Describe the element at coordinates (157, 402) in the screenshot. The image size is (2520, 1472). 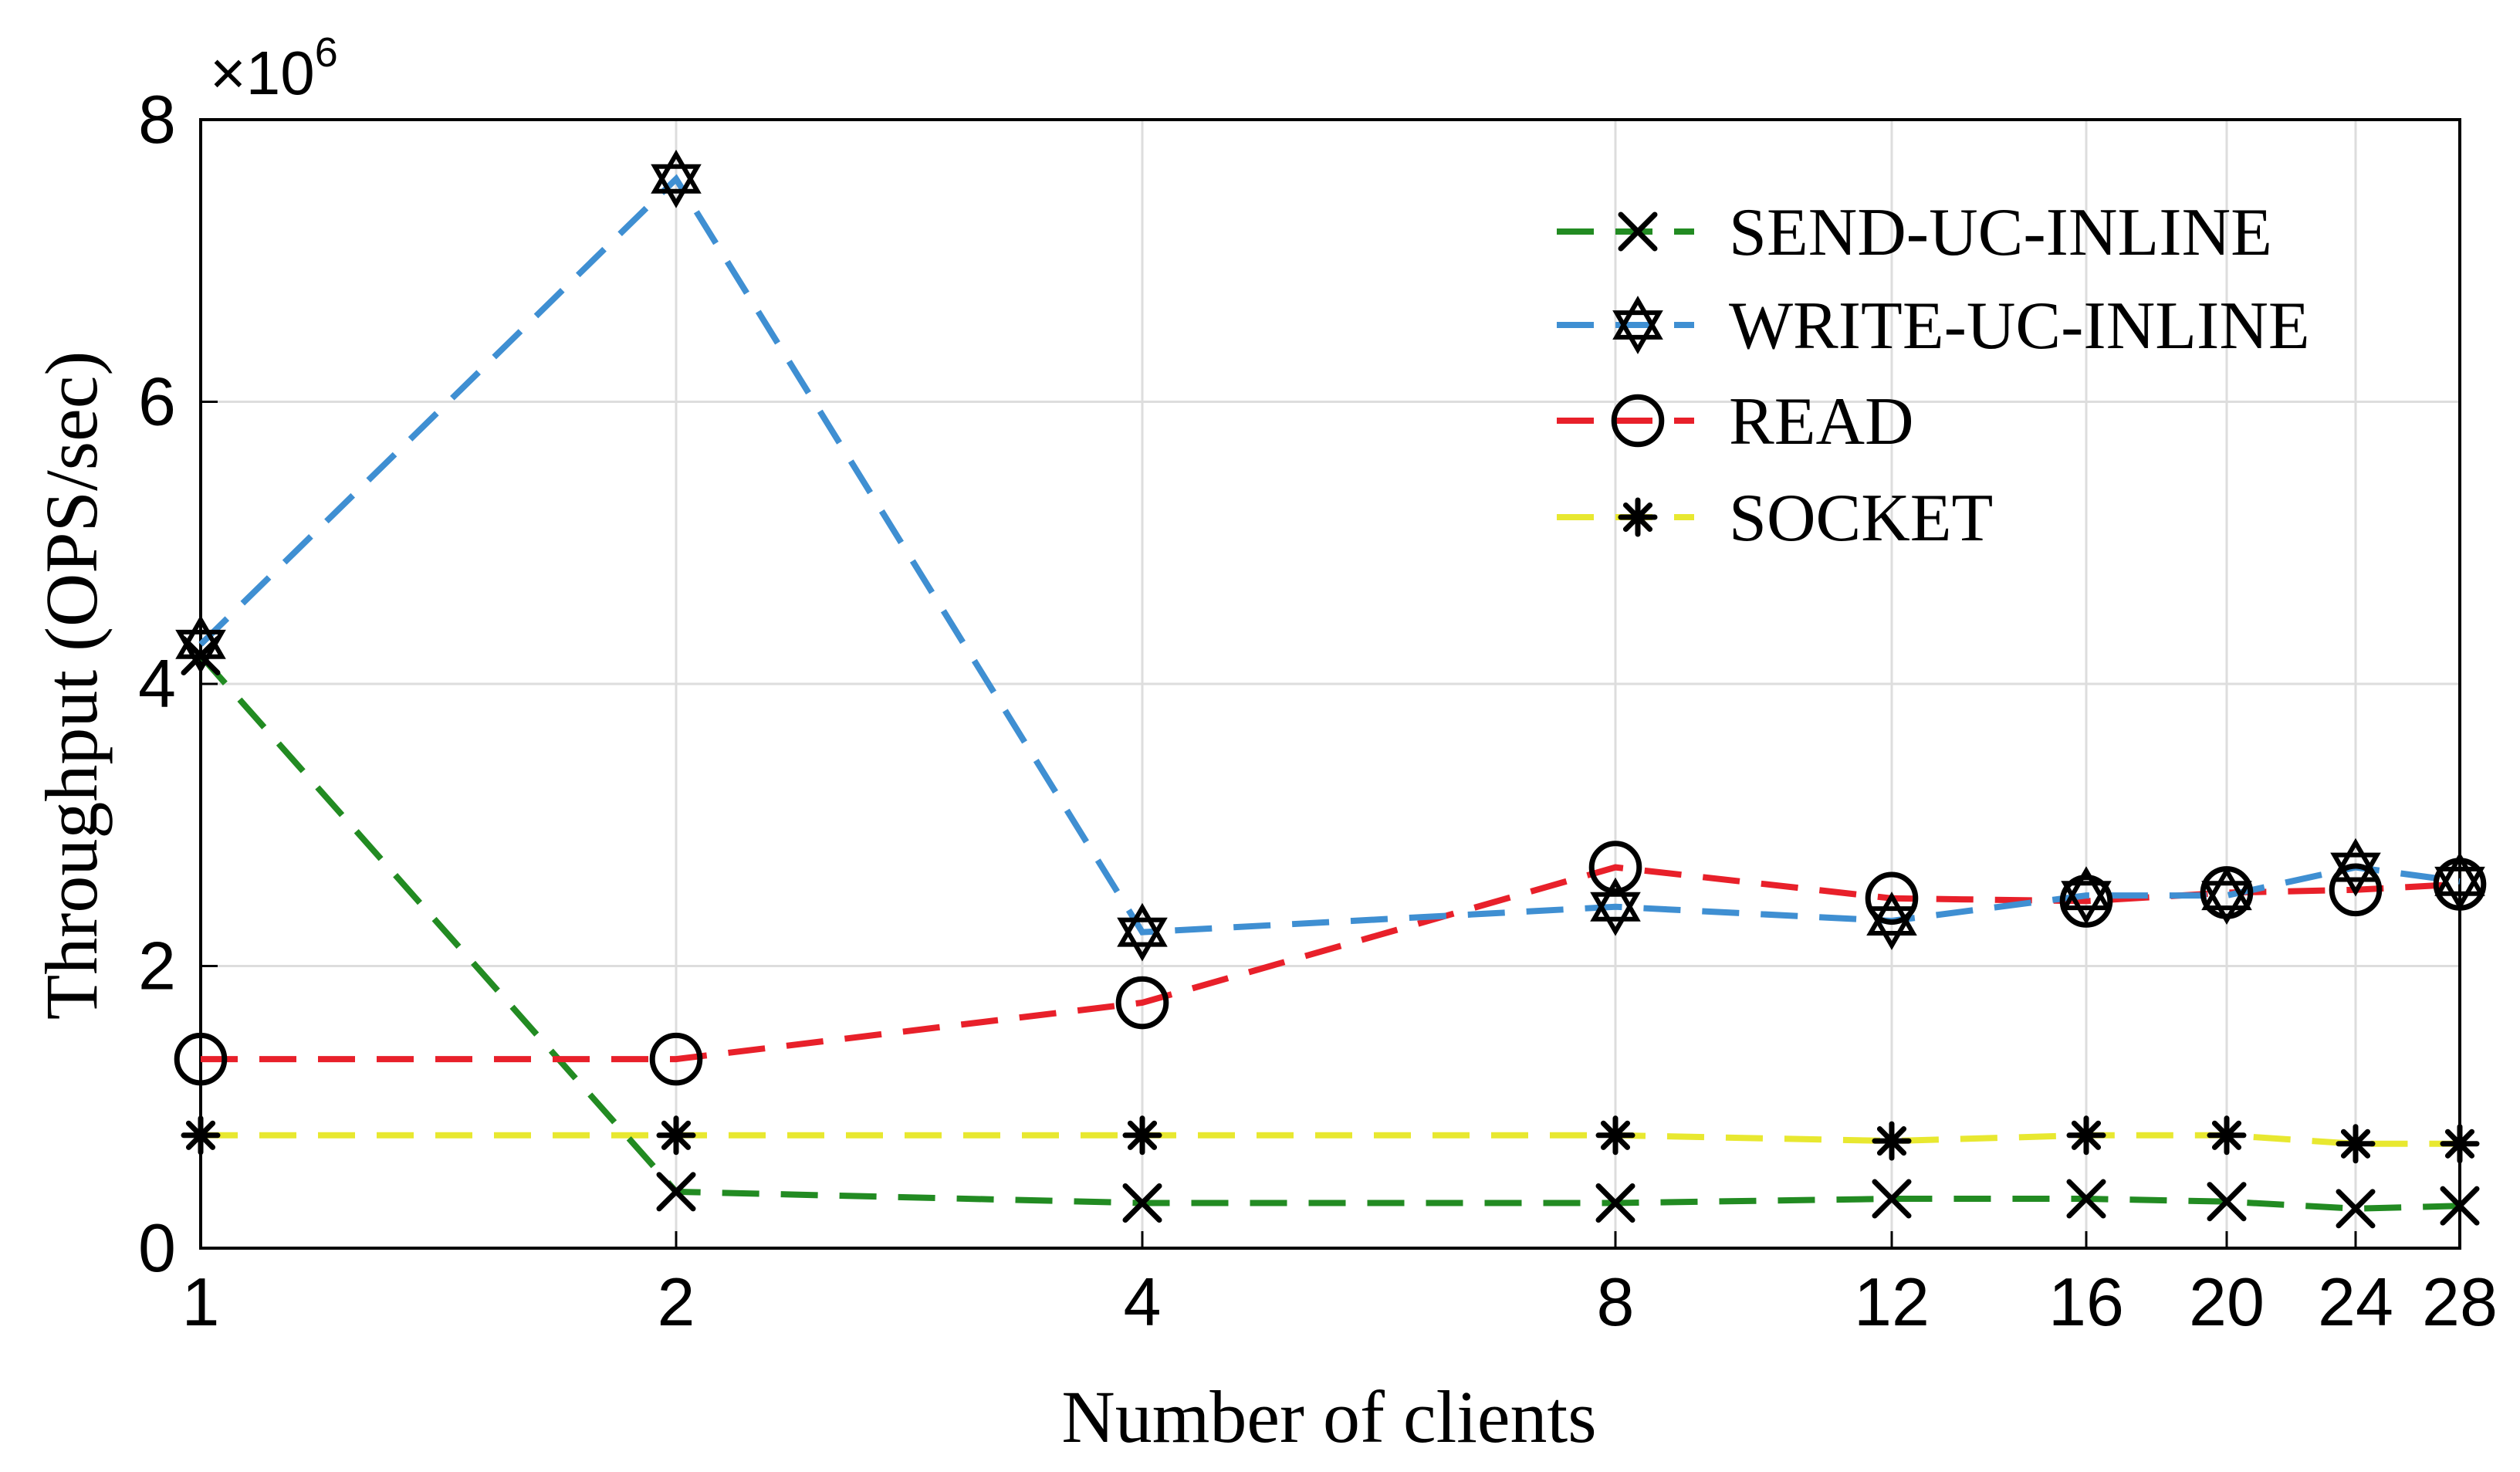
I see `y-tick-label: 6` at that location.